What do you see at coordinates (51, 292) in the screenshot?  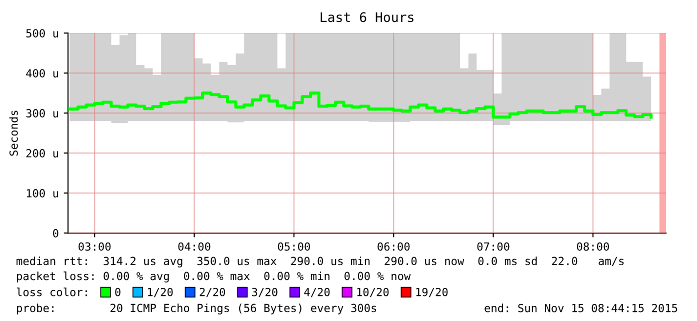 I see `legend-title: loss color:` at bounding box center [51, 292].